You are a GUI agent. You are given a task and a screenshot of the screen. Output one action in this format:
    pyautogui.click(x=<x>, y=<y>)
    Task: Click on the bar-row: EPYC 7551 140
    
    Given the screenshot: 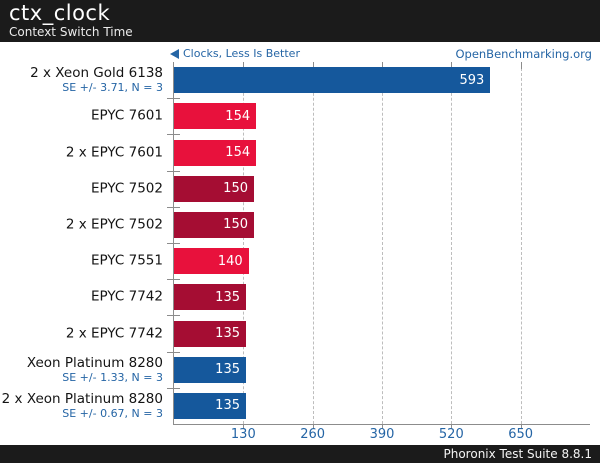 What is the action you would take?
    pyautogui.click(x=295, y=261)
    